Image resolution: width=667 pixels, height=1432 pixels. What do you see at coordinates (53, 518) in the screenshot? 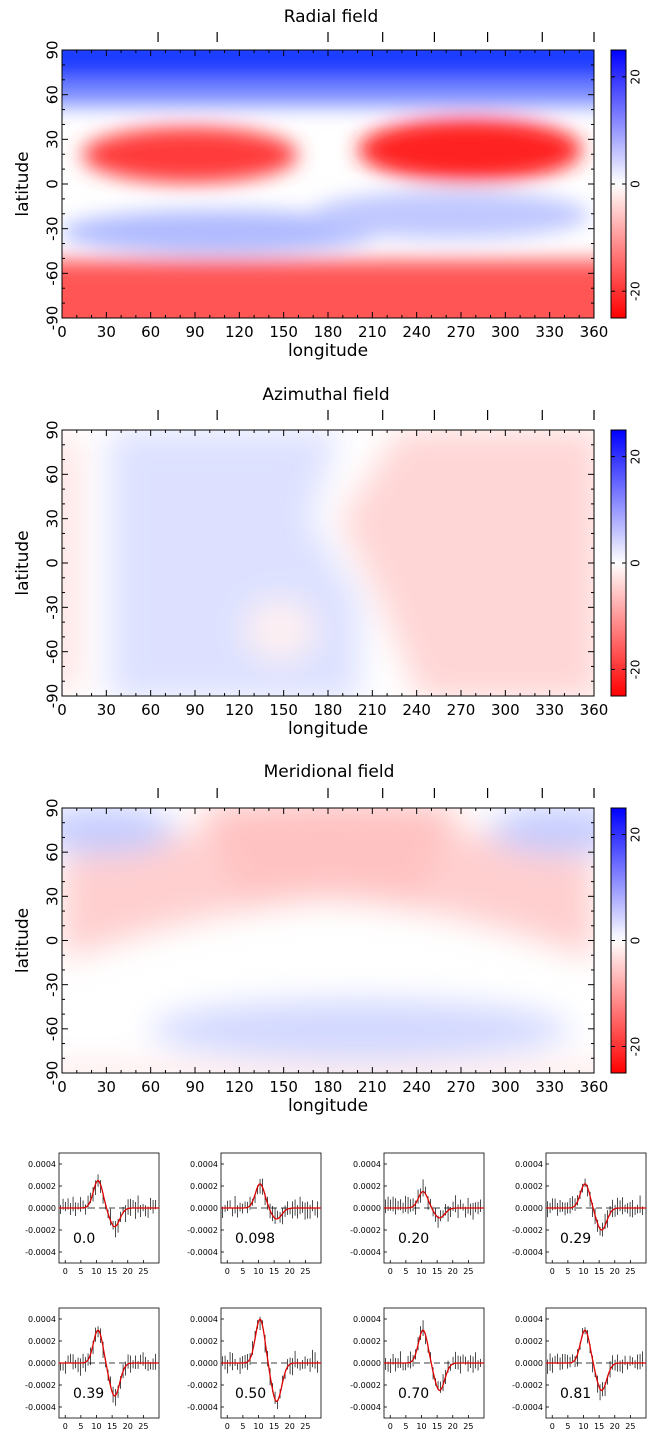
I see `y-tick-label: 30` at bounding box center [53, 518].